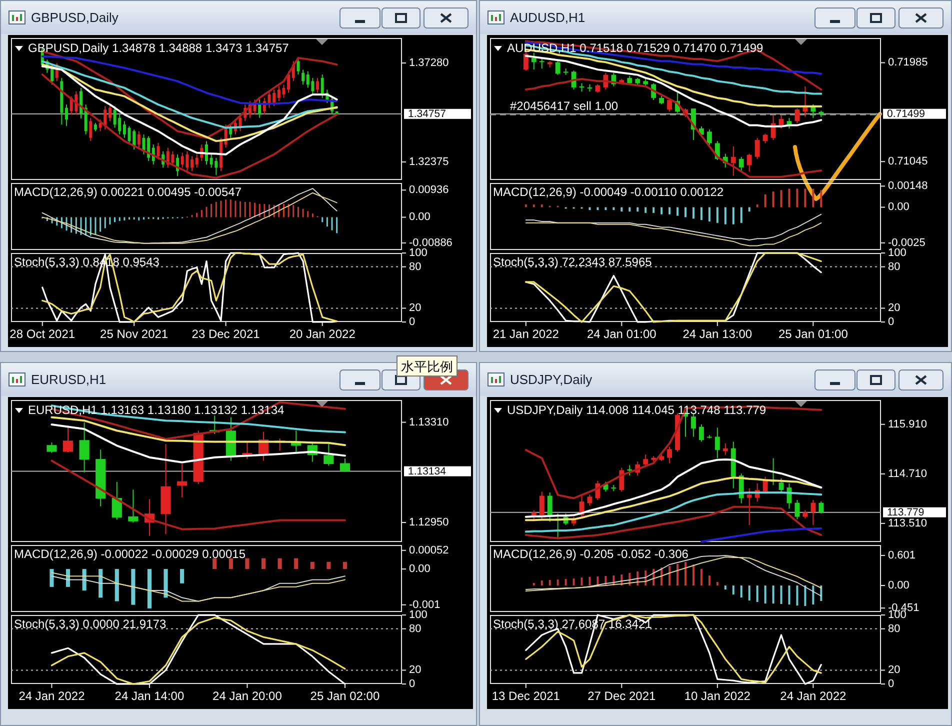 The width and height of the screenshot is (952, 726). Describe the element at coordinates (226, 334) in the screenshot. I see `x-tick-label: 23 Dec 2021` at that location.